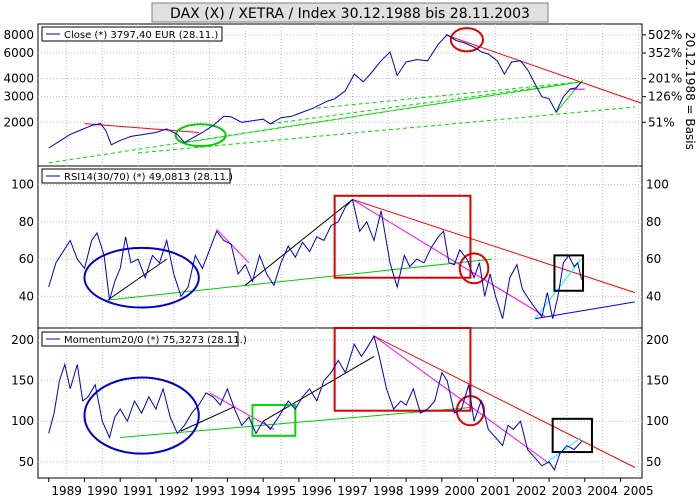 Image resolution: width=700 pixels, height=500 pixels. What do you see at coordinates (22, 381) in the screenshot?
I see `y-tick-label-left: 150` at bounding box center [22, 381].